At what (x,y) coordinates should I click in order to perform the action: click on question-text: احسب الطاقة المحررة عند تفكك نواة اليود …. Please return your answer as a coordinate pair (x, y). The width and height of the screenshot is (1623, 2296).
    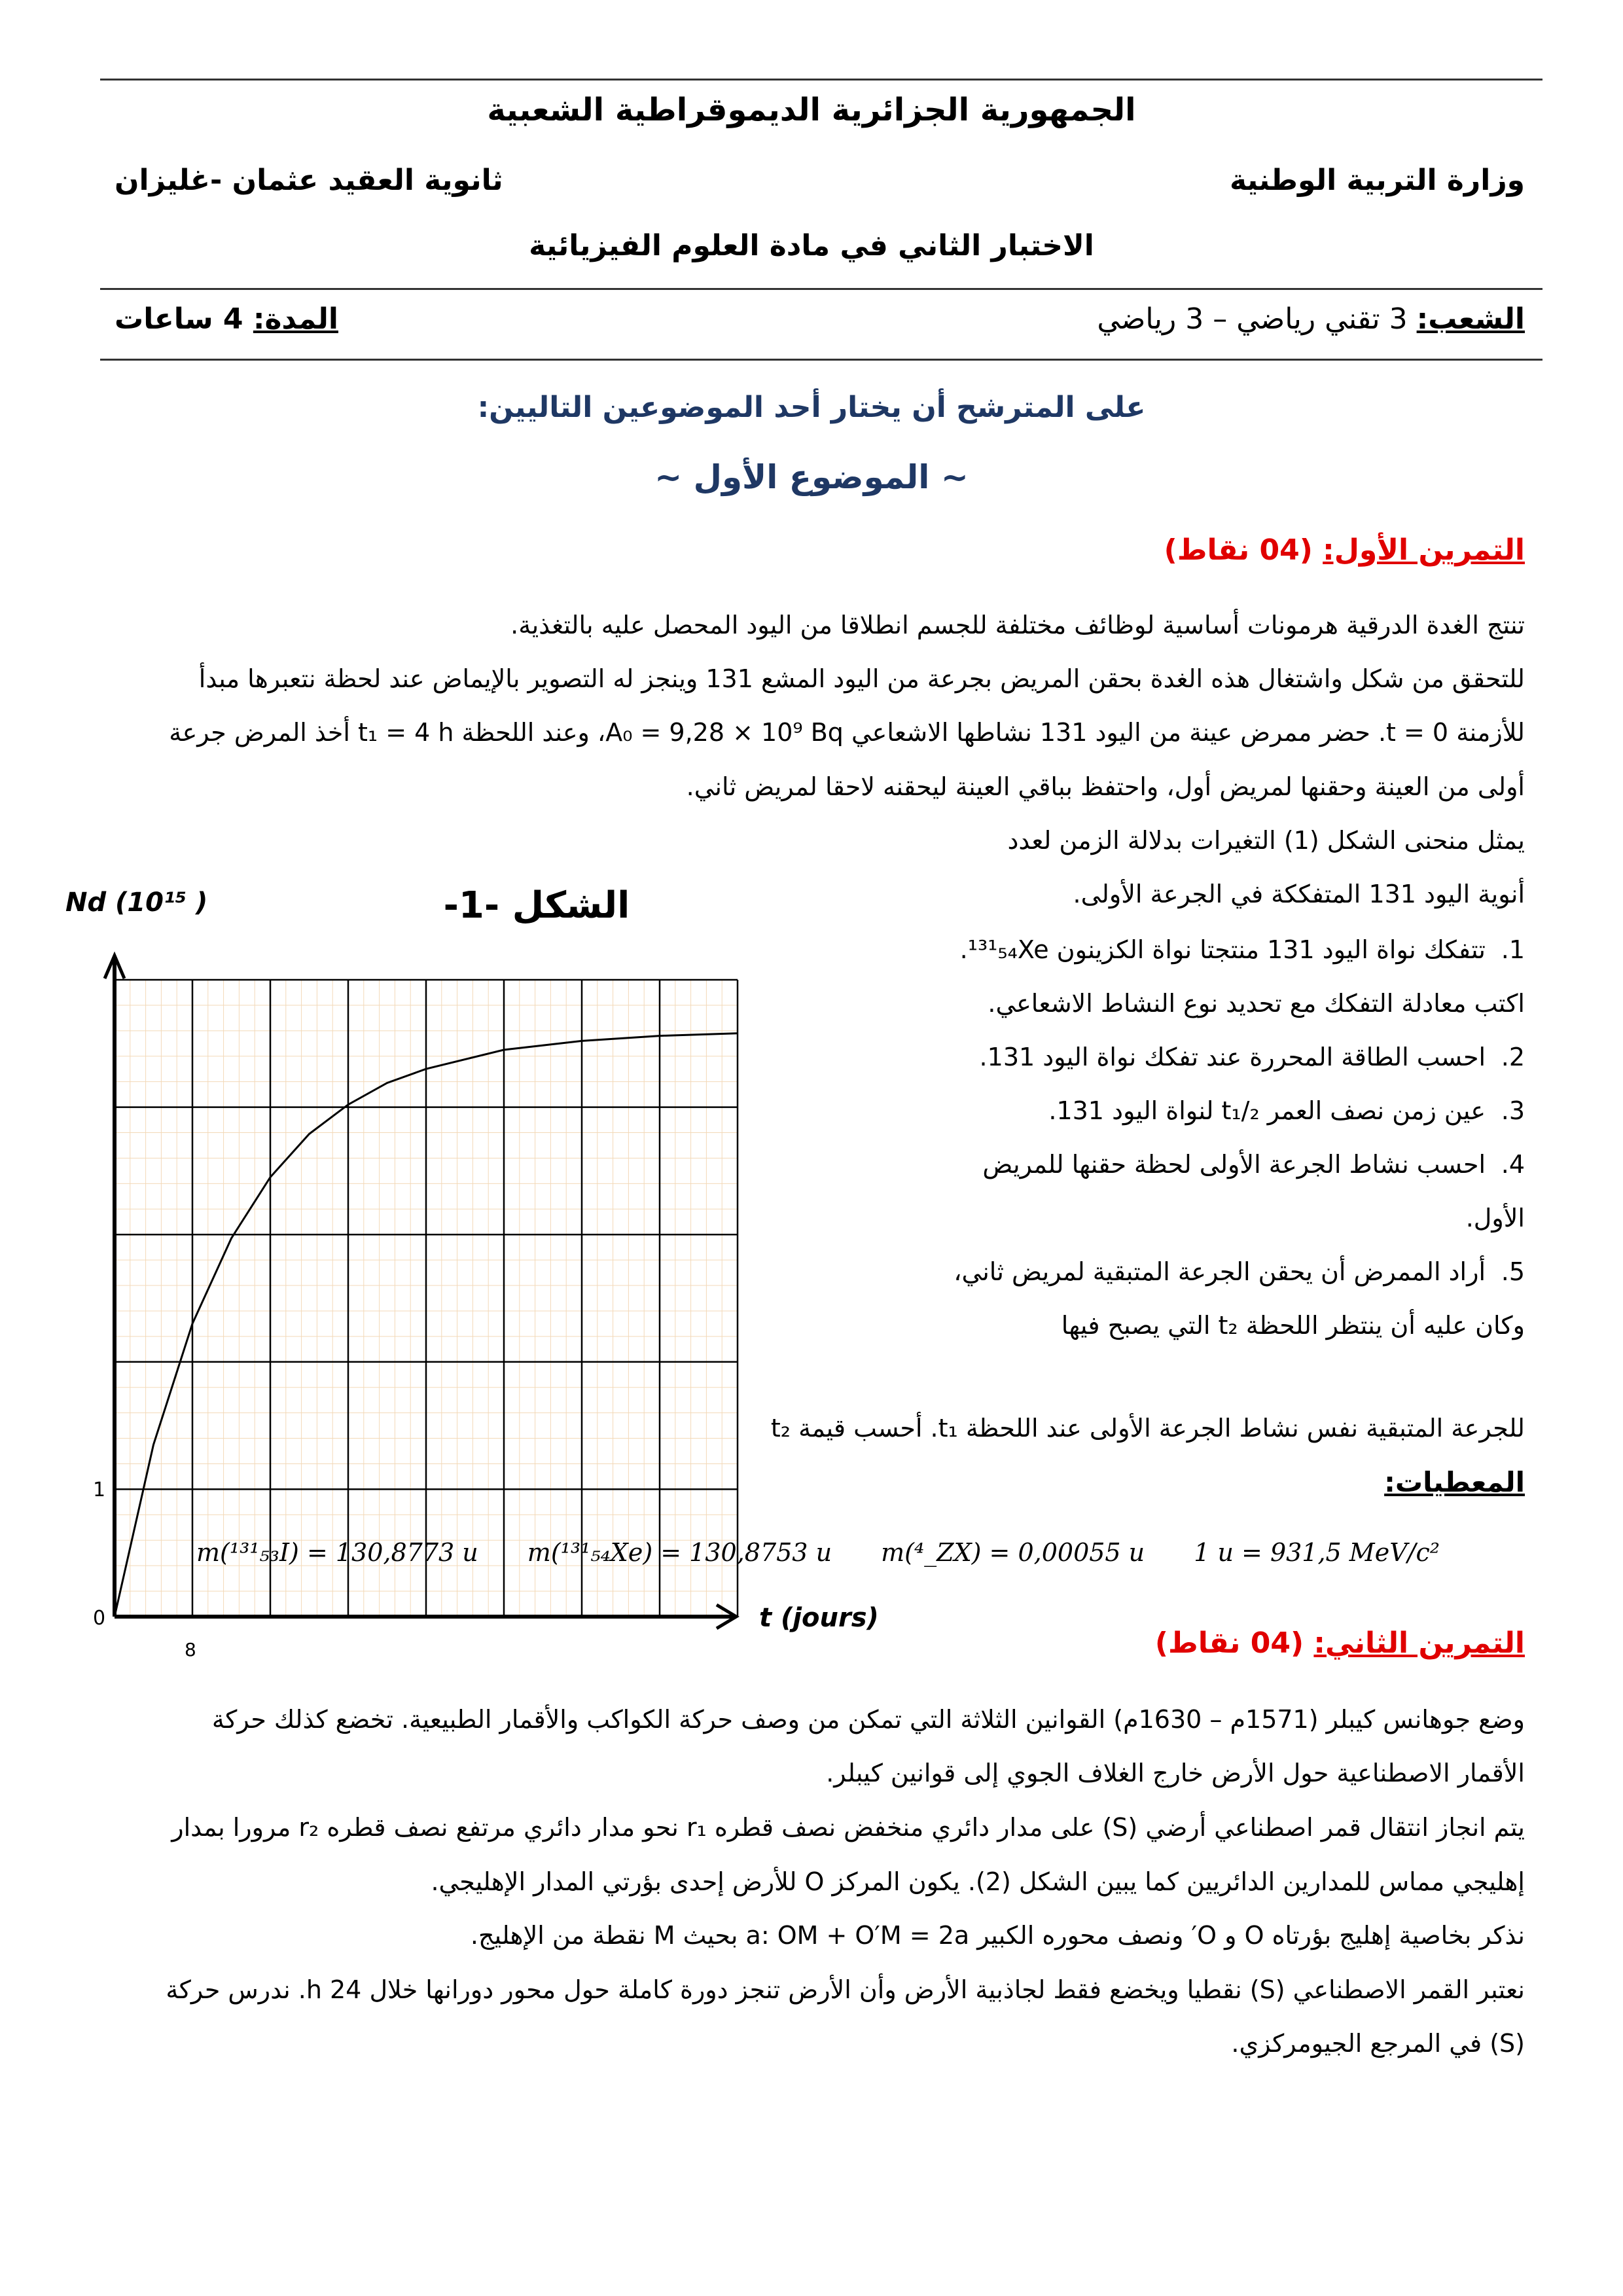
    Looking at the image, I should click on (1232, 1057).